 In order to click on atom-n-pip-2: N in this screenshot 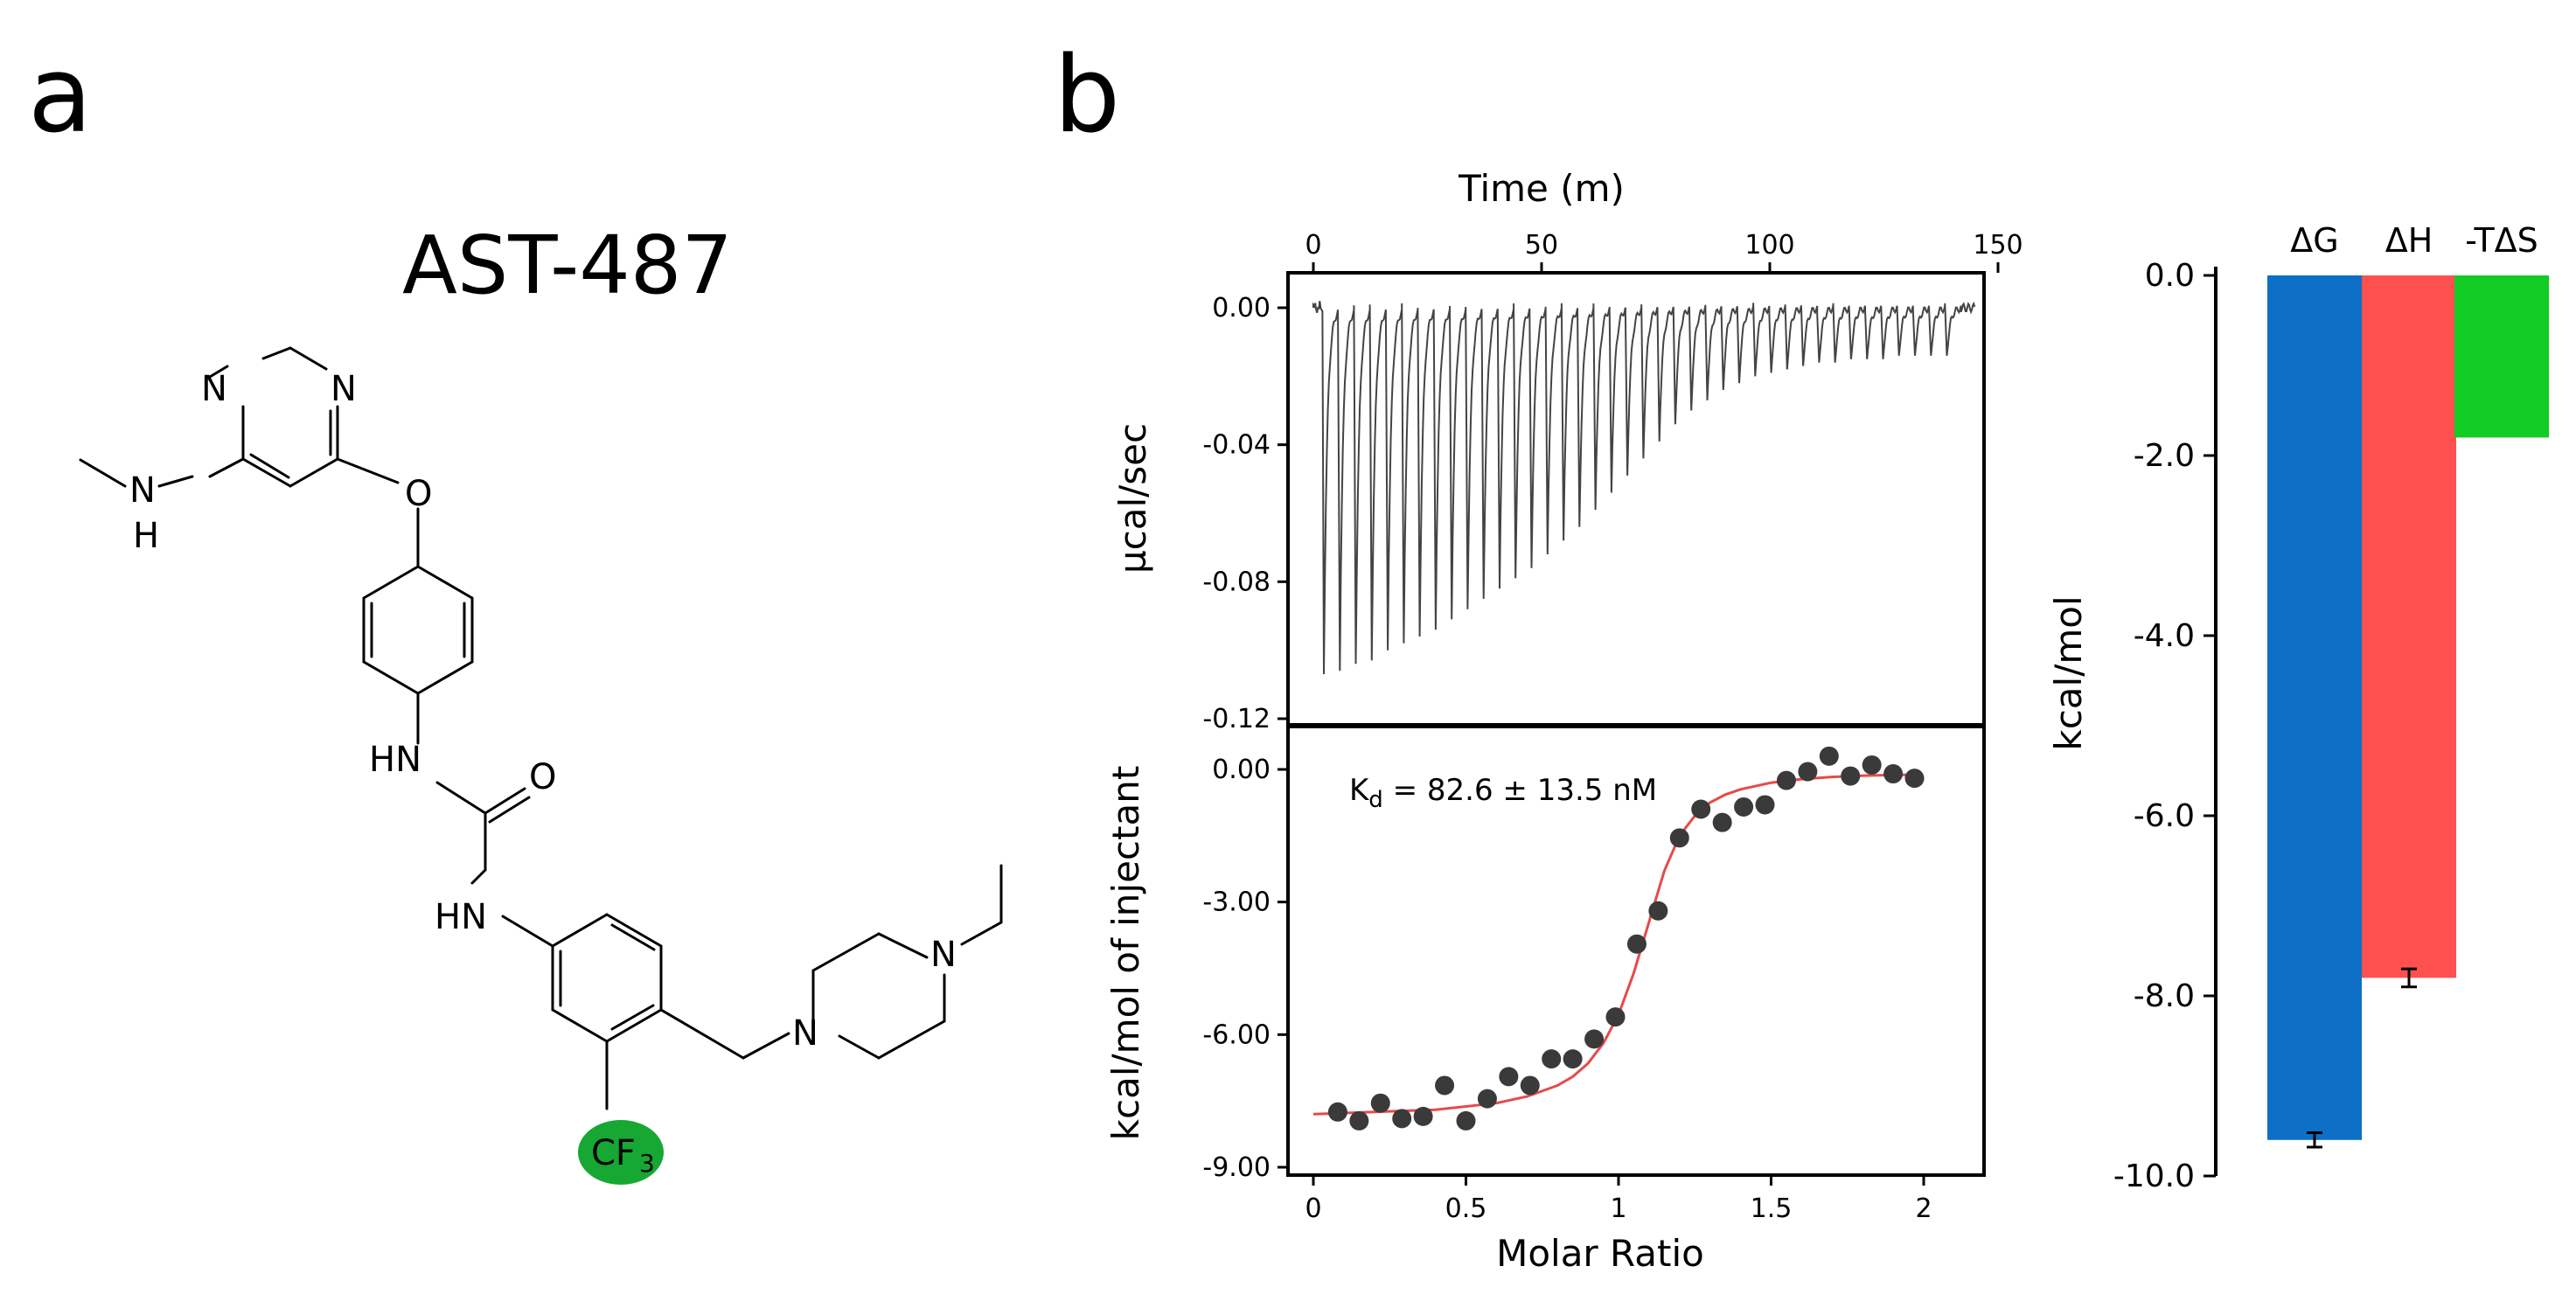, I will do `click(943, 955)`.